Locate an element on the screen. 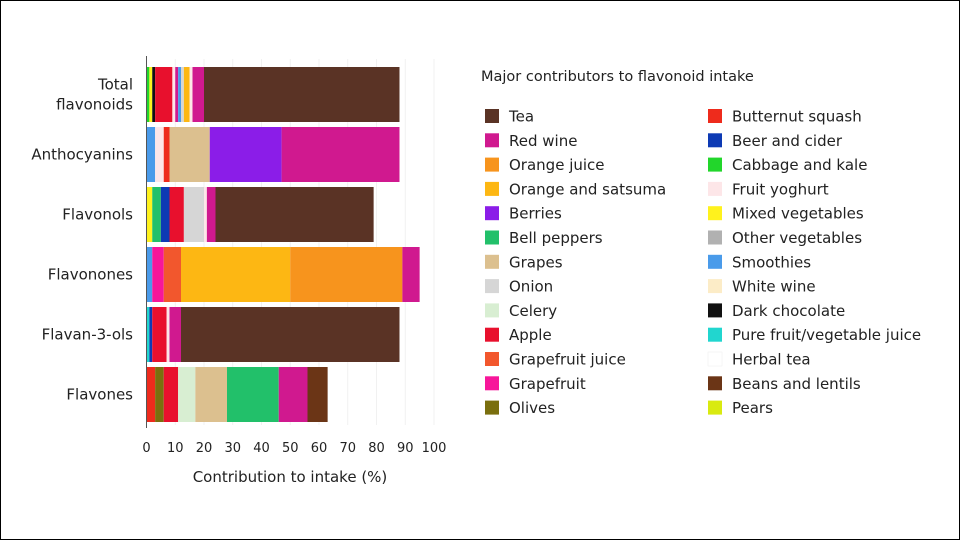 The image size is (960, 540). legend-item: Beer and cider is located at coordinates (775, 141).